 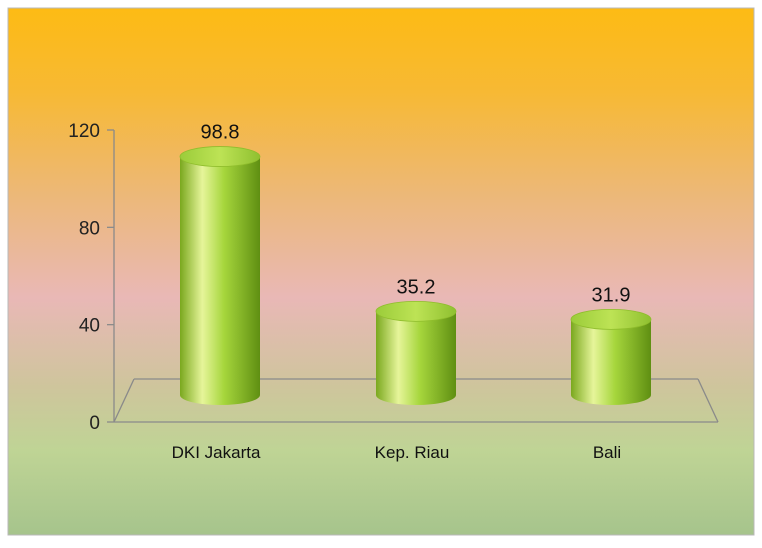 I want to click on x-axis-labels: DKI Jakarta Kep. Riau Bali, so click(x=397, y=452).